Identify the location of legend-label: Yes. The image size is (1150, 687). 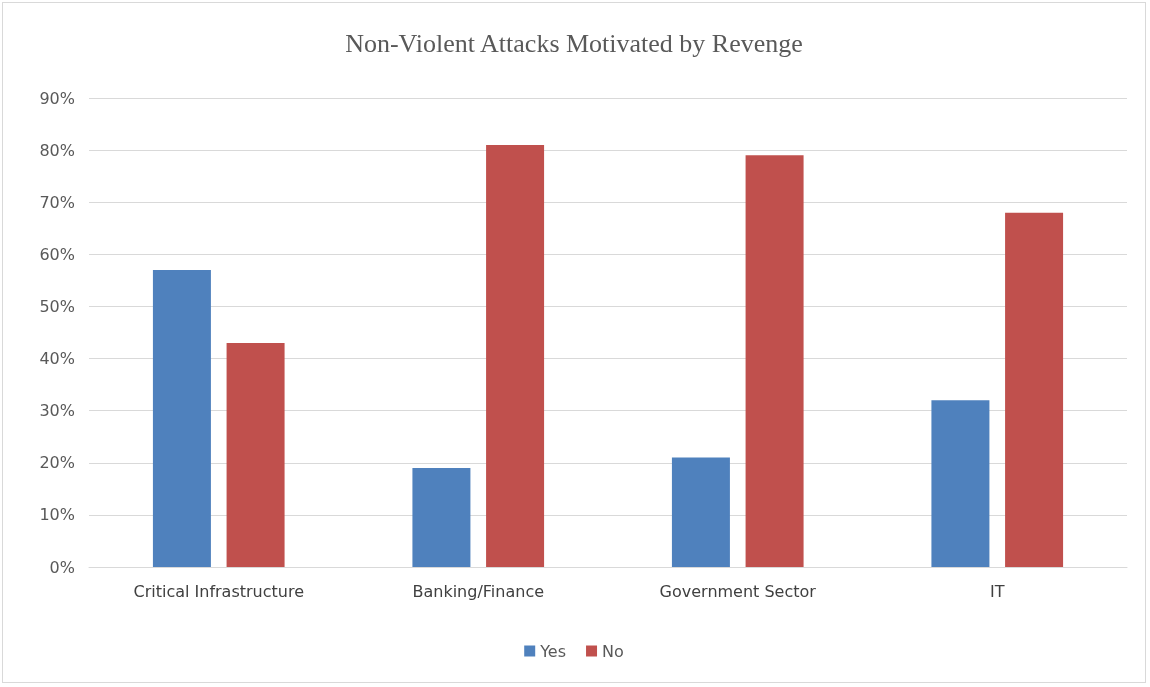
(553, 651).